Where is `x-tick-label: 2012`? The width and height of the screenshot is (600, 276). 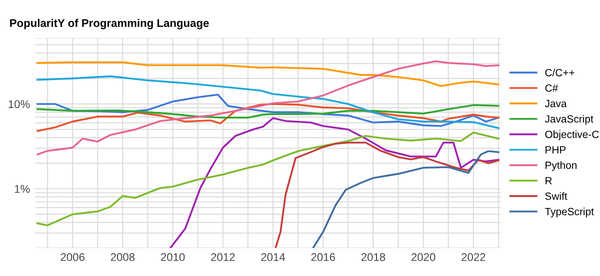 x-tick-label: 2012 is located at coordinates (223, 257).